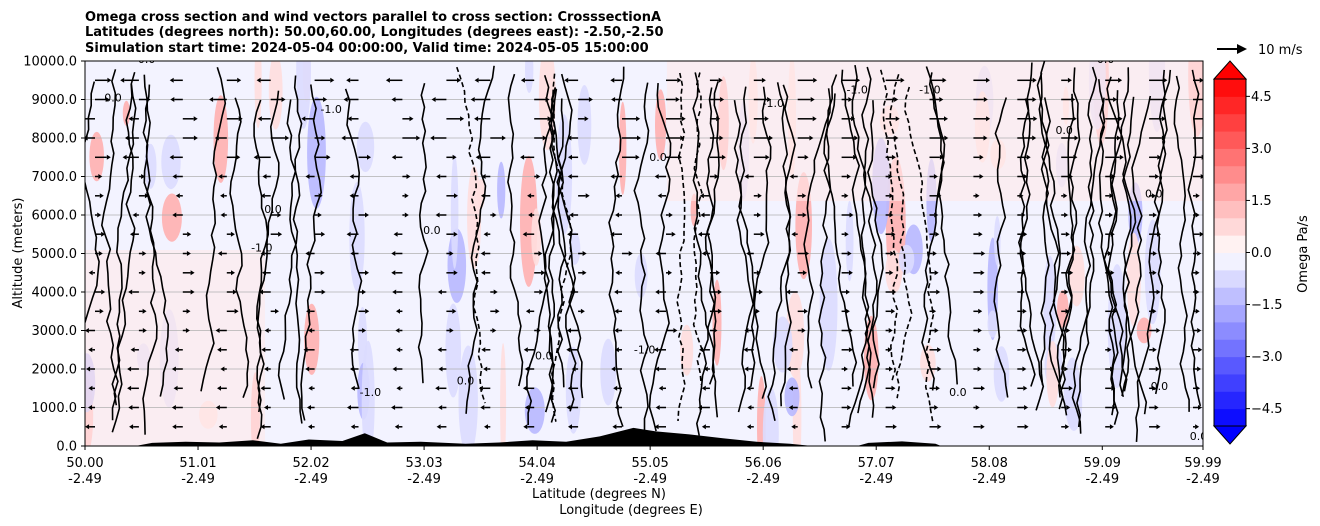 The height and width of the screenshot is (526, 1320). What do you see at coordinates (175, 348) in the screenshot?
I see `omega-region` at bounding box center [175, 348].